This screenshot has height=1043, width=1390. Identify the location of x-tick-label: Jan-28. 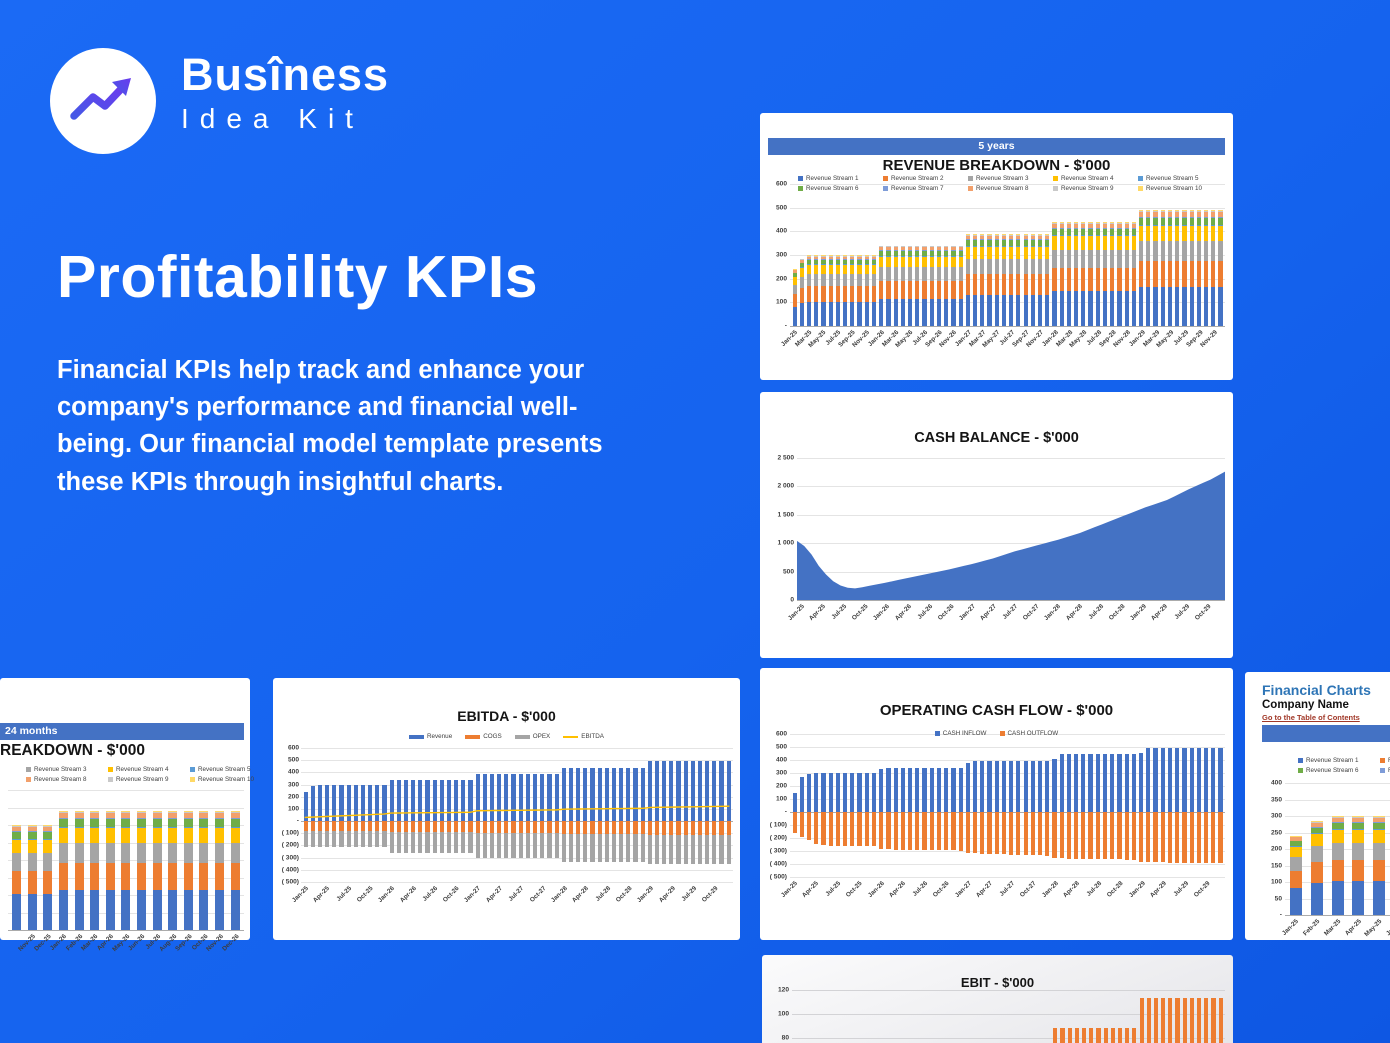
(1053, 613).